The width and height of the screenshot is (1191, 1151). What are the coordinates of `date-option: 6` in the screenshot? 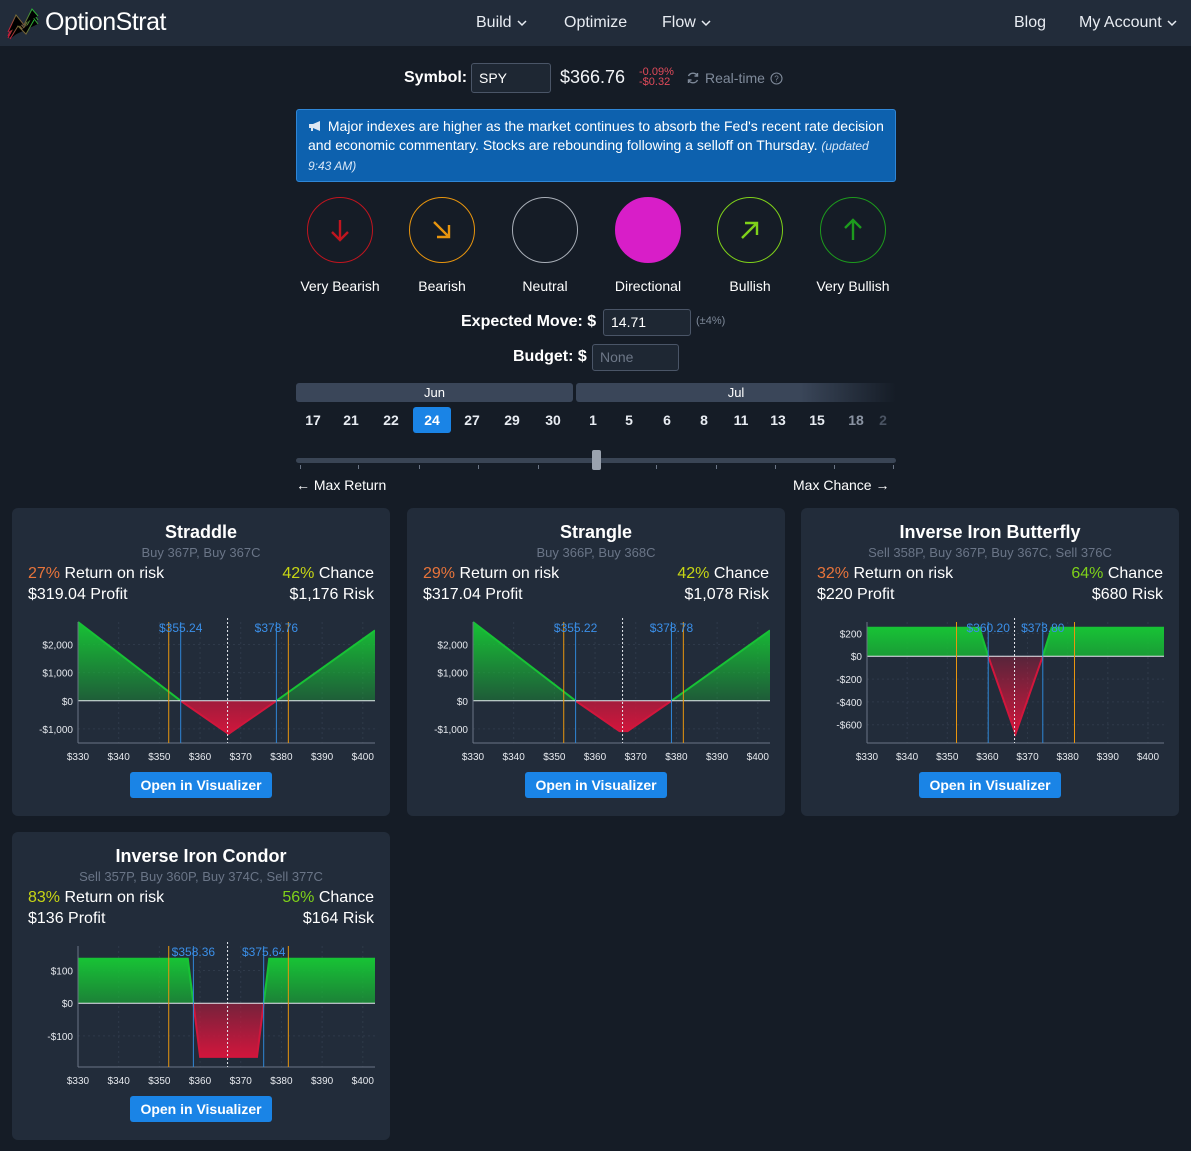 It's located at (667, 420).